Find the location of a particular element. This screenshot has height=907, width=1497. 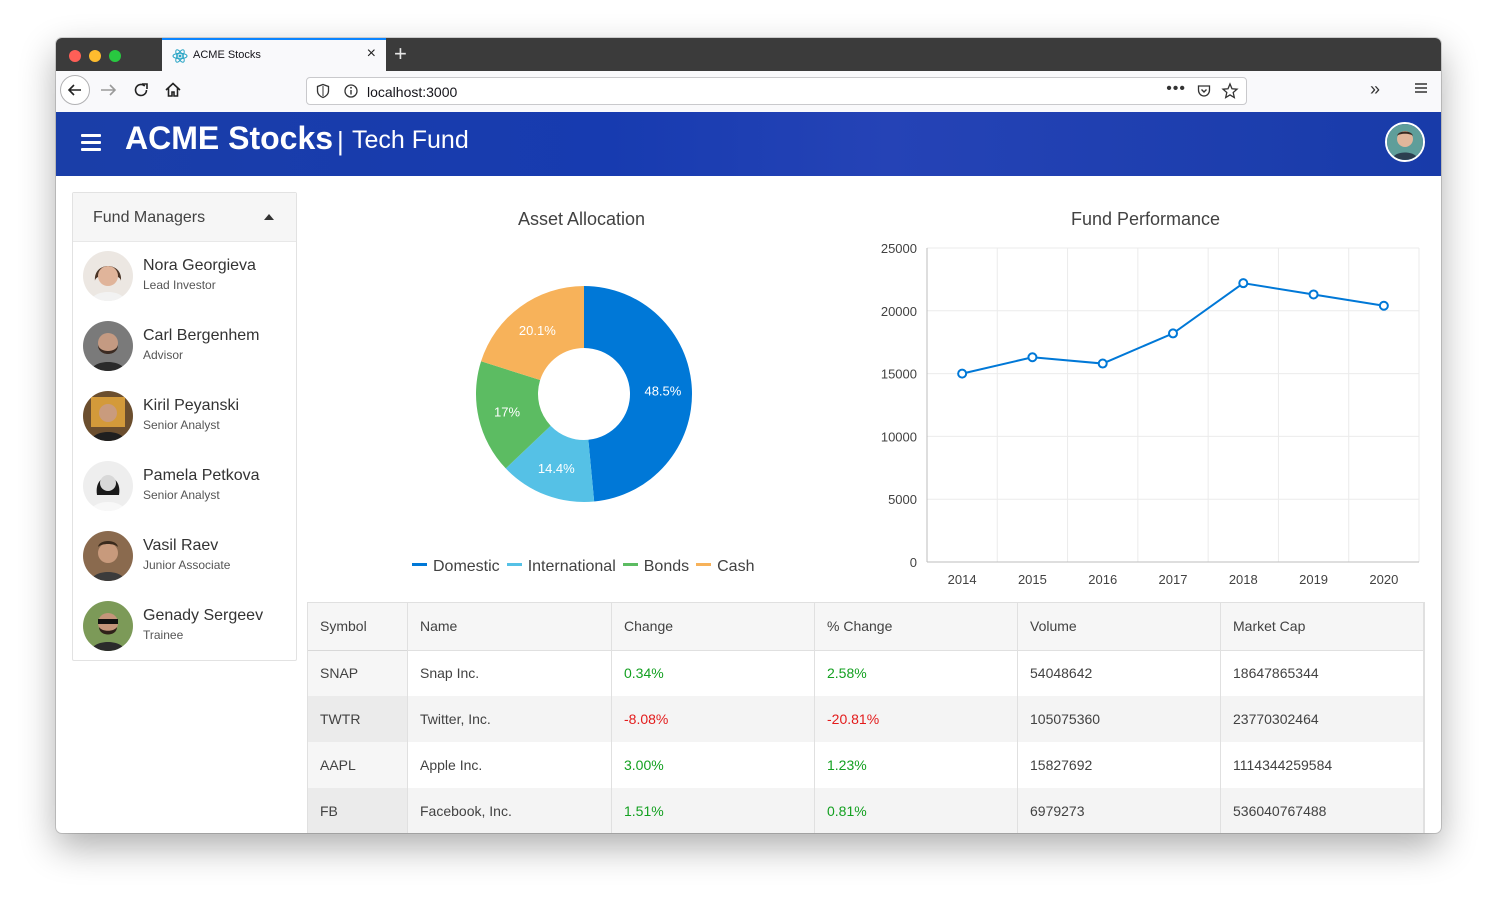

pie-data-label: 14.4% is located at coordinates (556, 468).